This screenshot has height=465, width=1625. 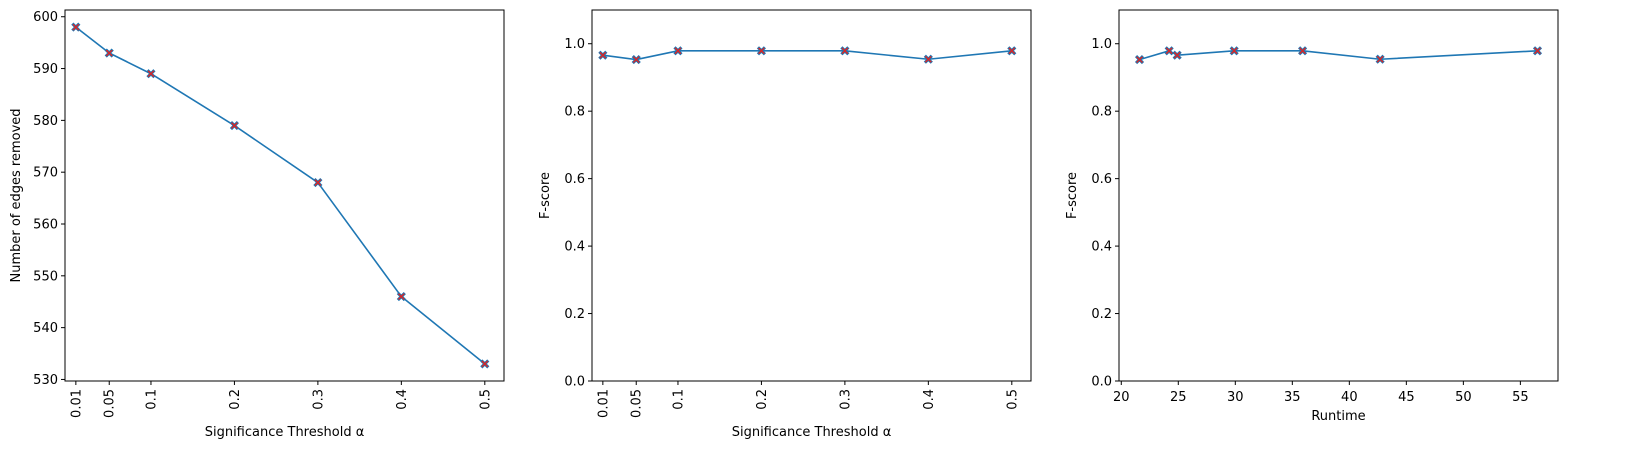 What do you see at coordinates (574, 112) in the screenshot?
I see `chart-1-ytick-label: 0.8` at bounding box center [574, 112].